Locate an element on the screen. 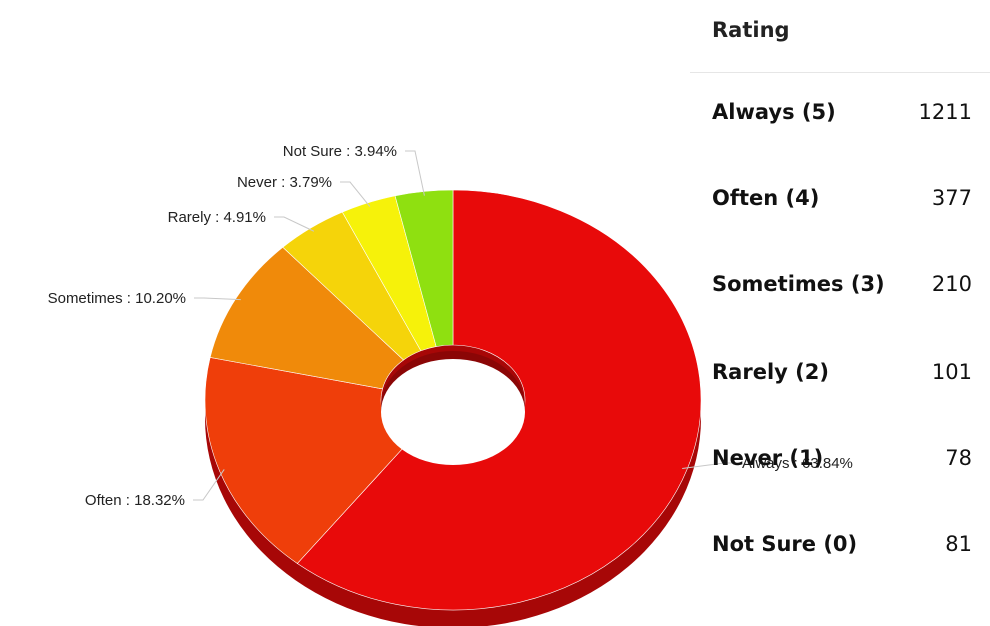  slice-label-never: Never : 3.79% is located at coordinates (284, 182).